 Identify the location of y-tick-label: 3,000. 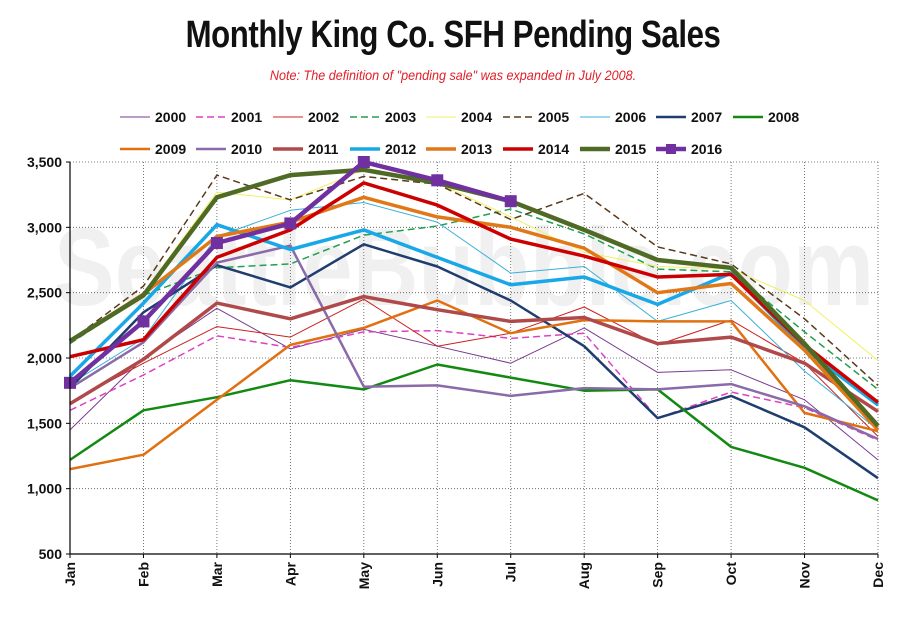
(44, 227).